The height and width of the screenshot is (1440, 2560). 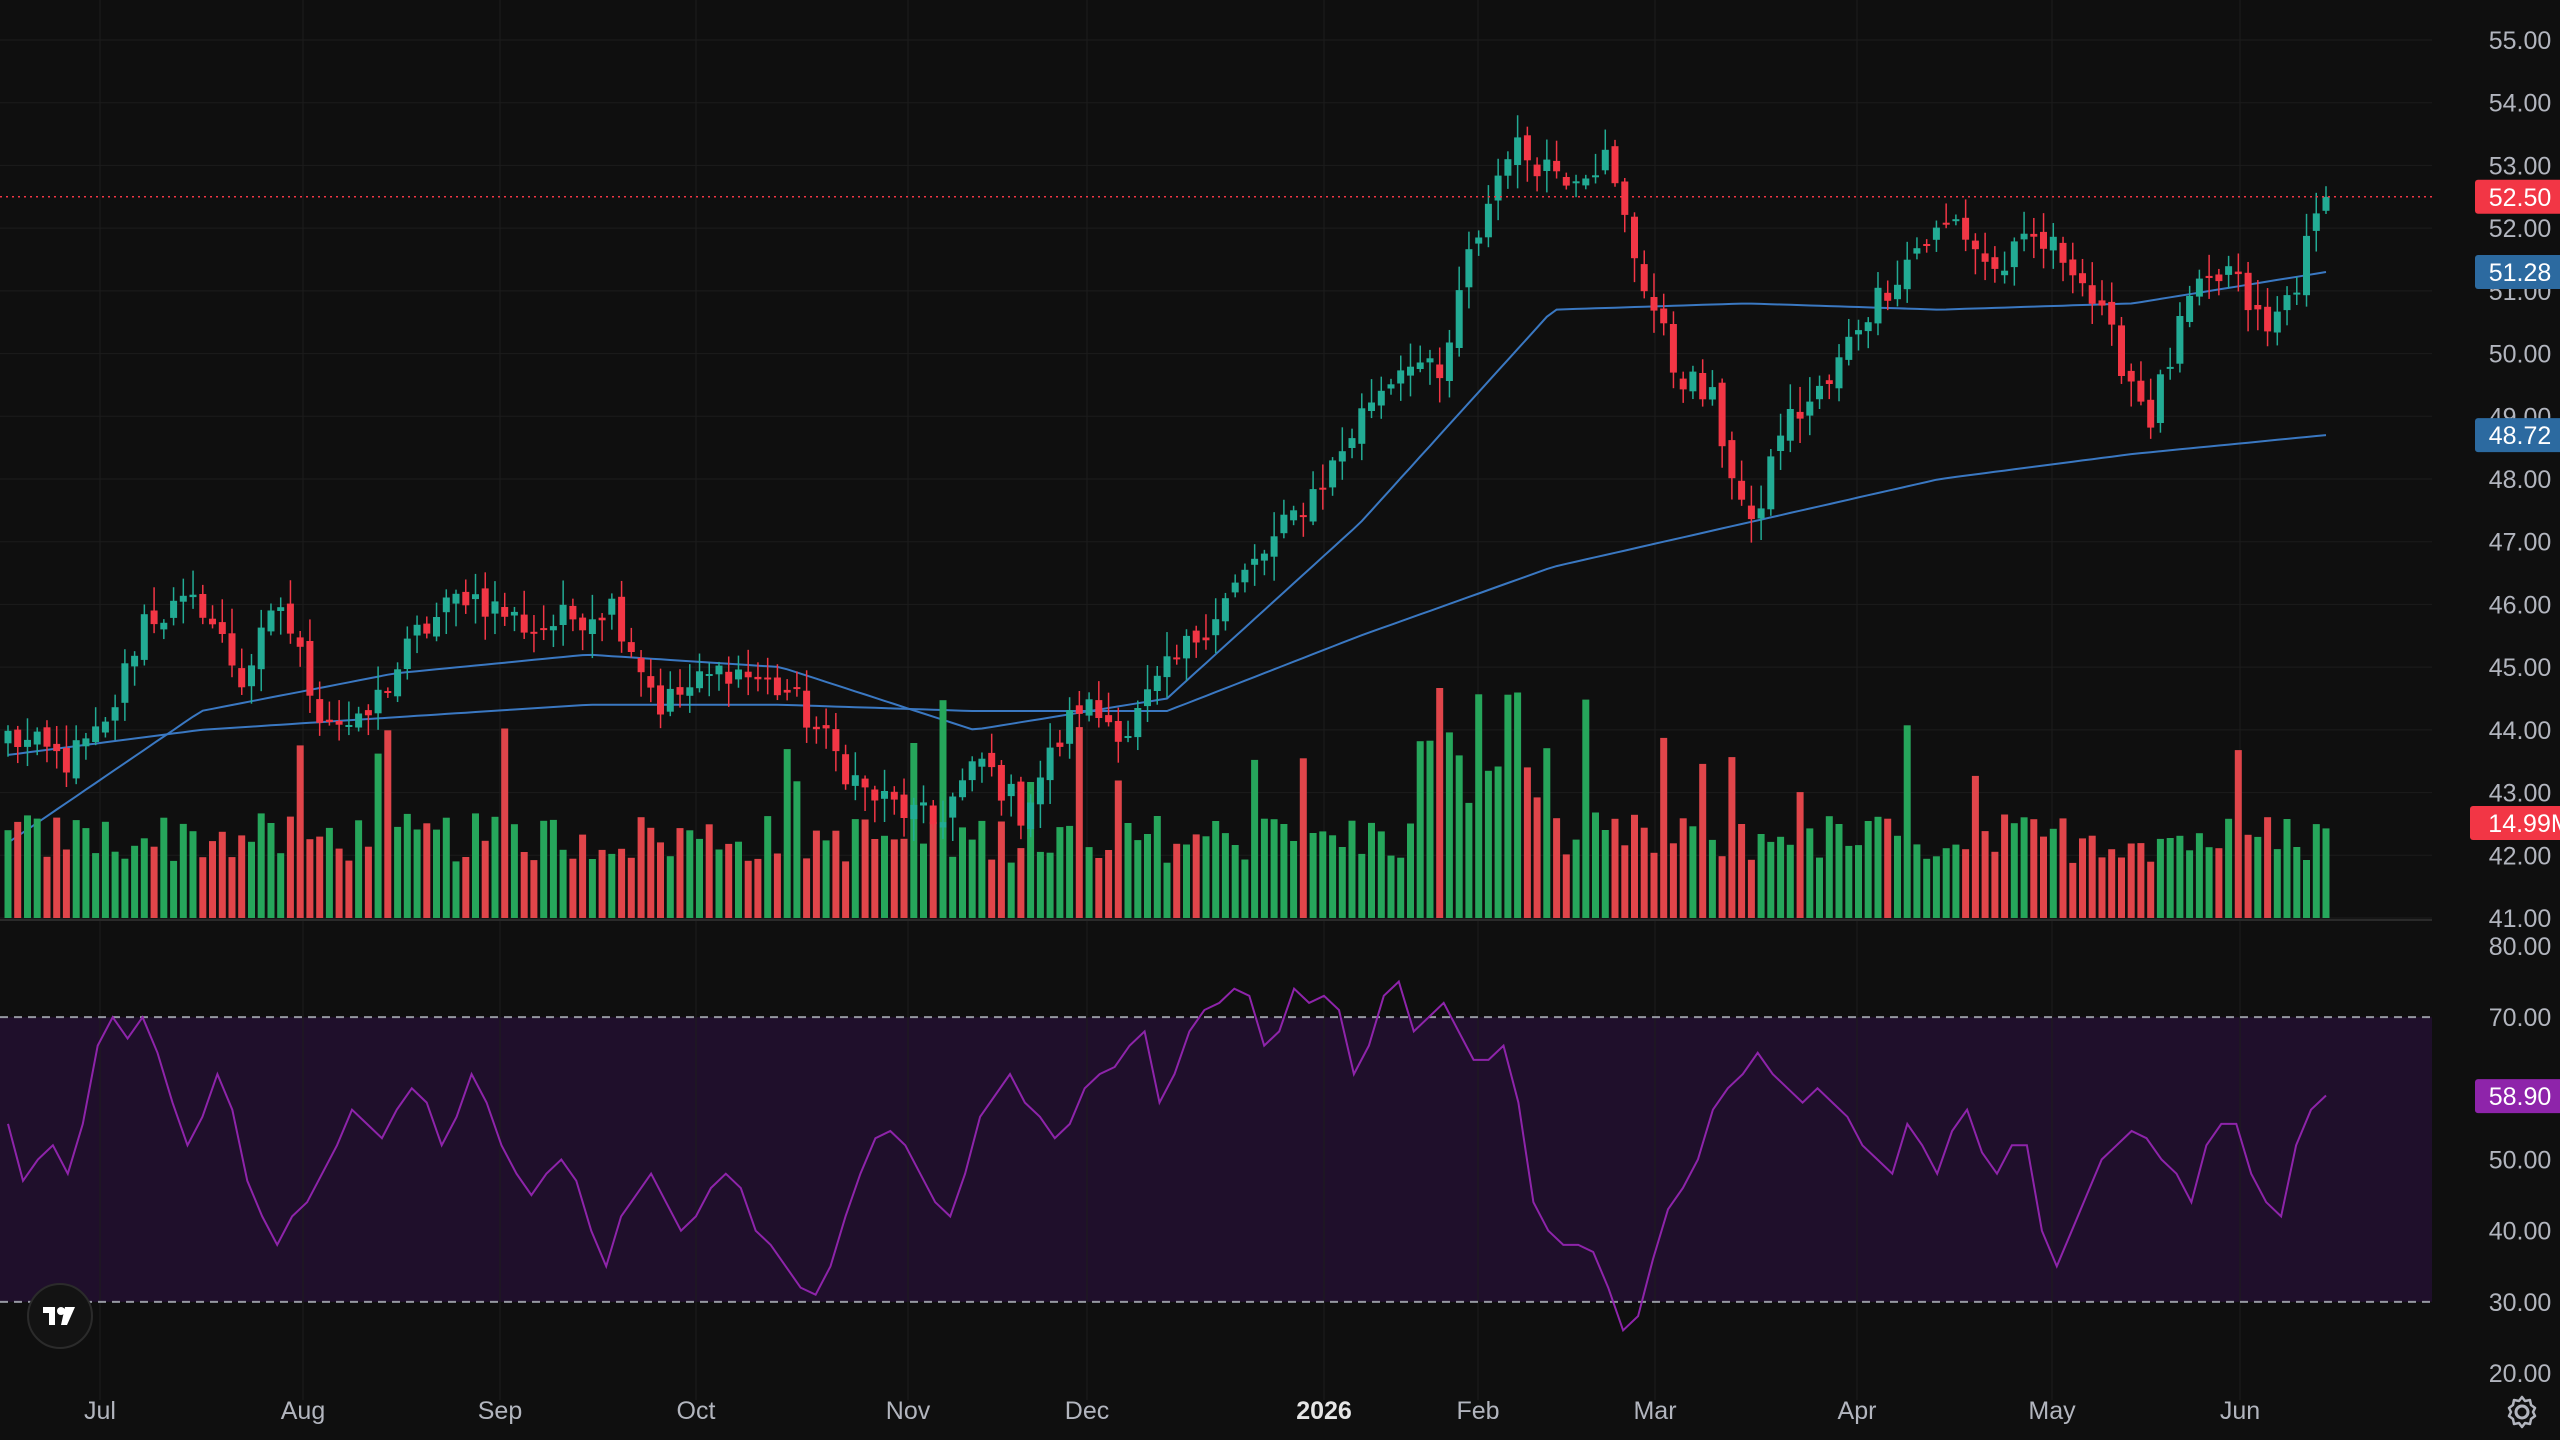 I want to click on rsi-axis-tick: 20.00, so click(x=2520, y=1374).